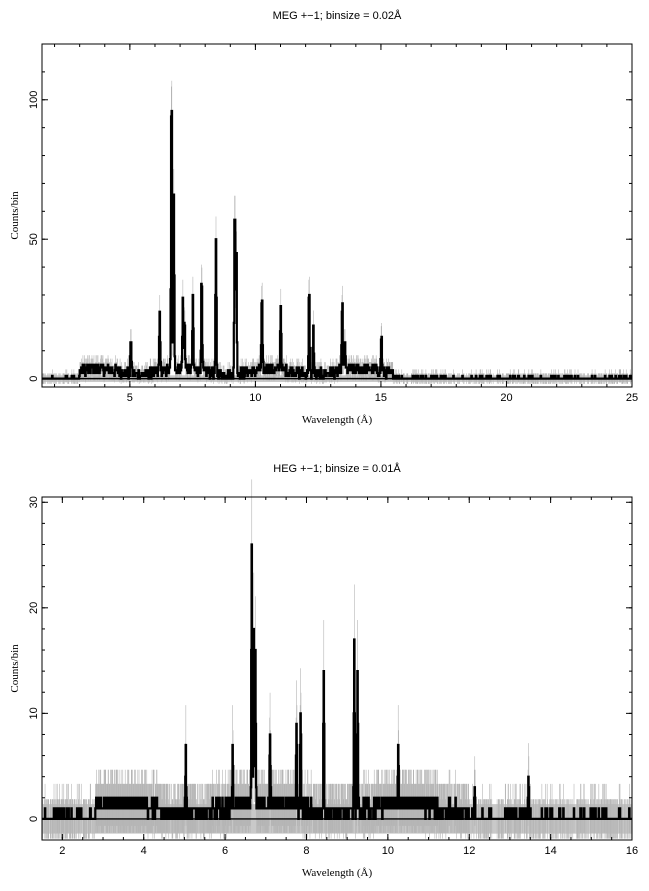  Describe the element at coordinates (550, 851) in the screenshot. I see `x-tick-label: 14` at that location.